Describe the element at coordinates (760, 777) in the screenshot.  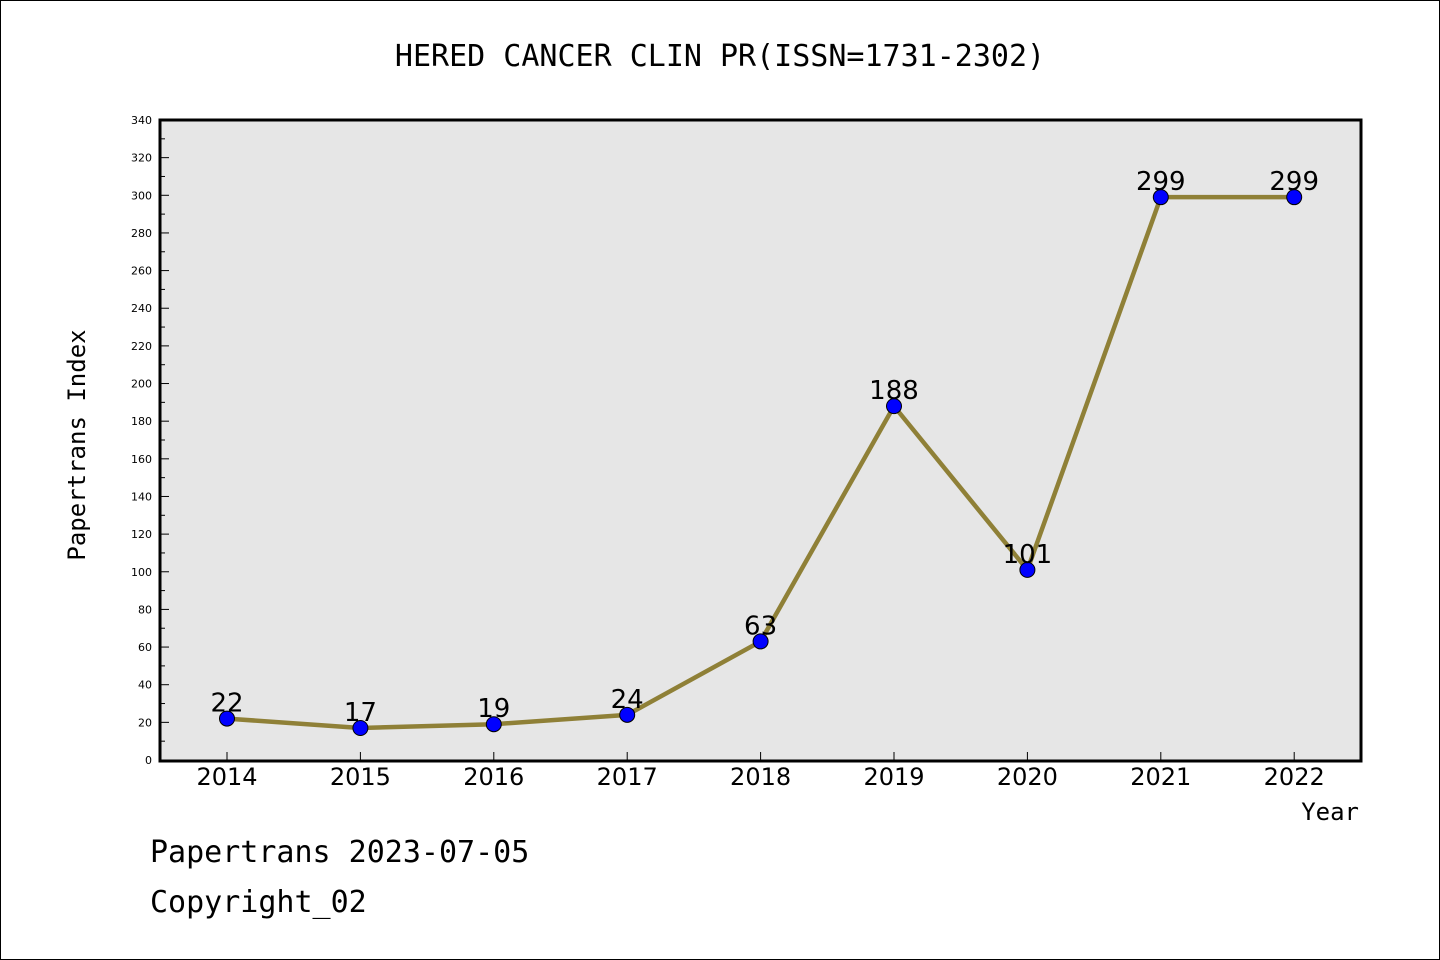
I see `x-tick-label: 2018` at that location.